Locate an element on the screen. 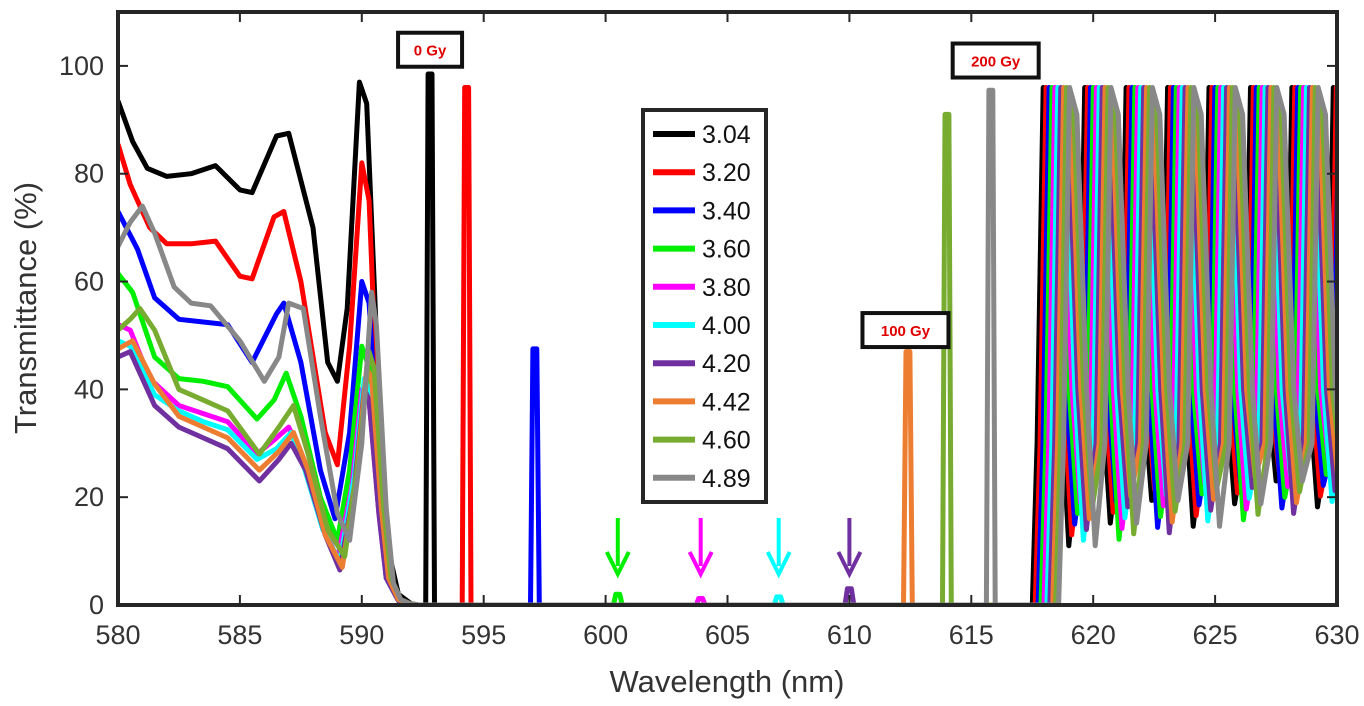  legend-label: 4.42 is located at coordinates (726, 402).